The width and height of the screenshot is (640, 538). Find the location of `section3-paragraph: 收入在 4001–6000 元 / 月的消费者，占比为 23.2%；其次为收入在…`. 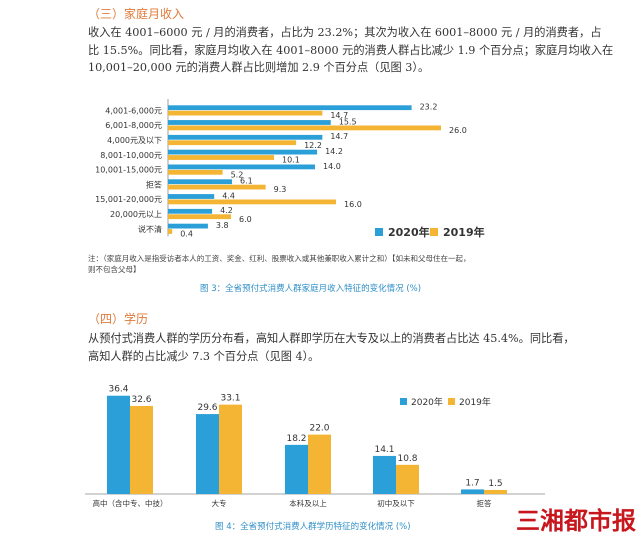

section3-paragraph: 收入在 4001–6000 元 / 月的消费者，占比为 23.2%；其次为收入在… is located at coordinates (360, 50).